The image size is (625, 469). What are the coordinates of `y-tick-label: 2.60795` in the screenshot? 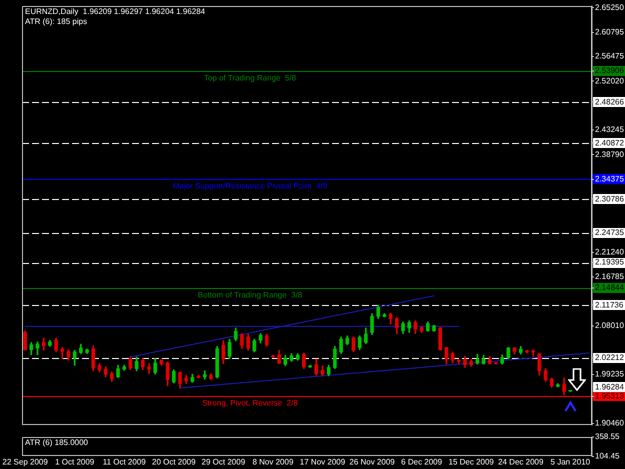 It's located at (609, 32).